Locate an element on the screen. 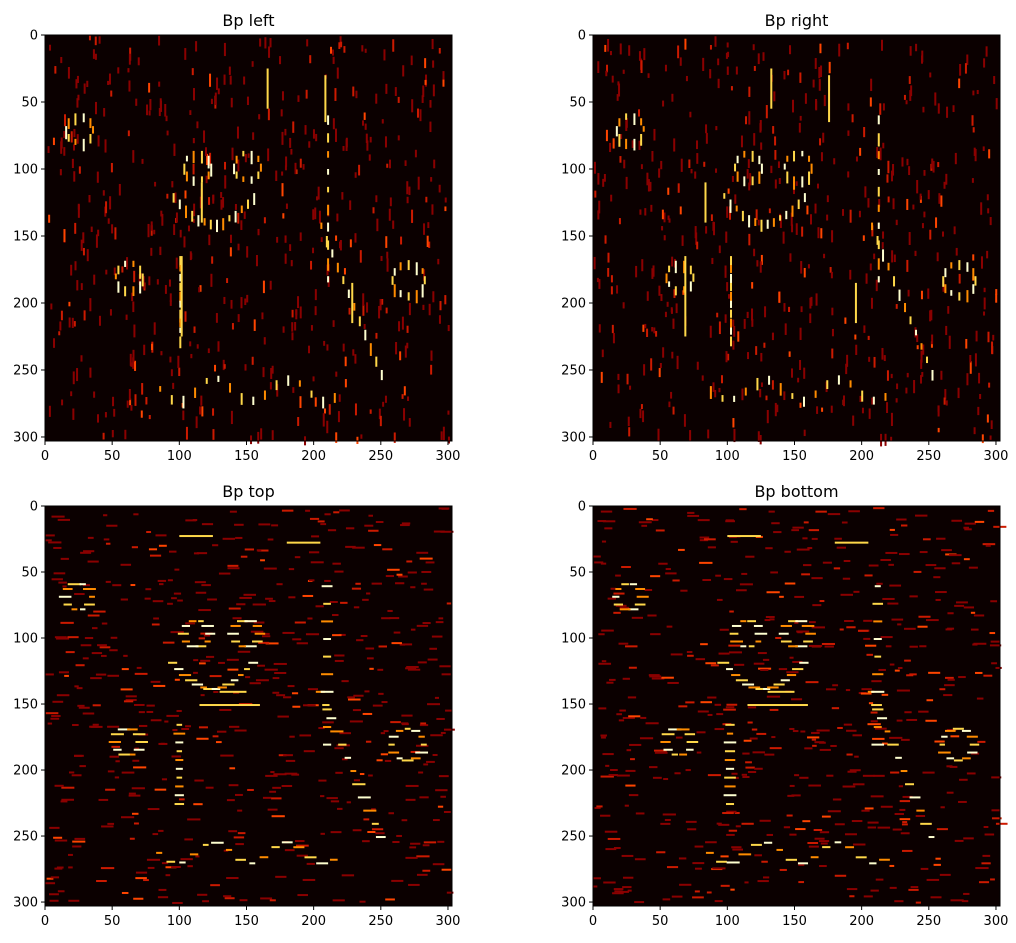  y-tick-label: 100 is located at coordinates (573, 639).